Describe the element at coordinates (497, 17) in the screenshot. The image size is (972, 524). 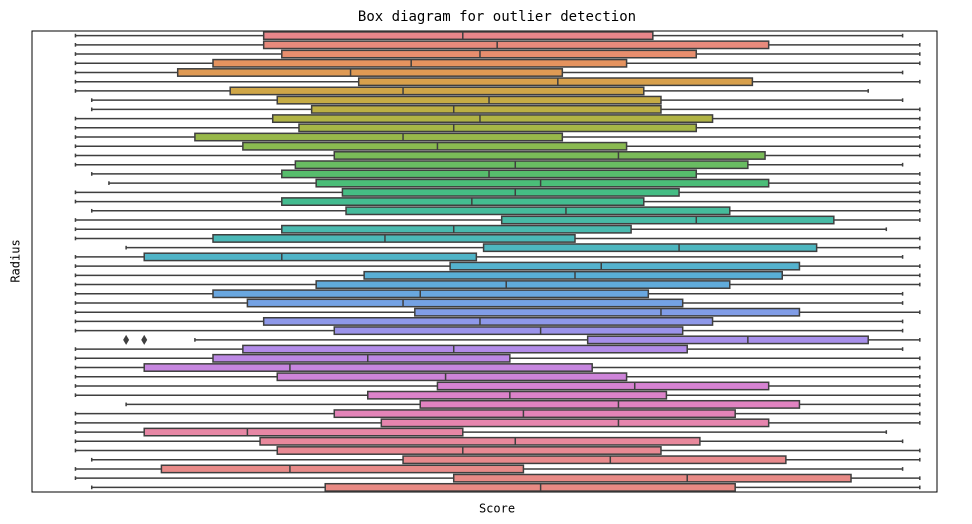
I see `chart-title: Box diagram for outlier detection` at that location.